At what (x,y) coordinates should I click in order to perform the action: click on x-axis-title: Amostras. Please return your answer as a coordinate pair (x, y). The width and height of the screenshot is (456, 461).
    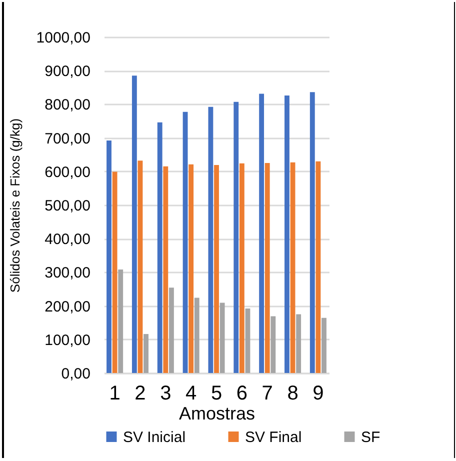
    Looking at the image, I should click on (217, 414).